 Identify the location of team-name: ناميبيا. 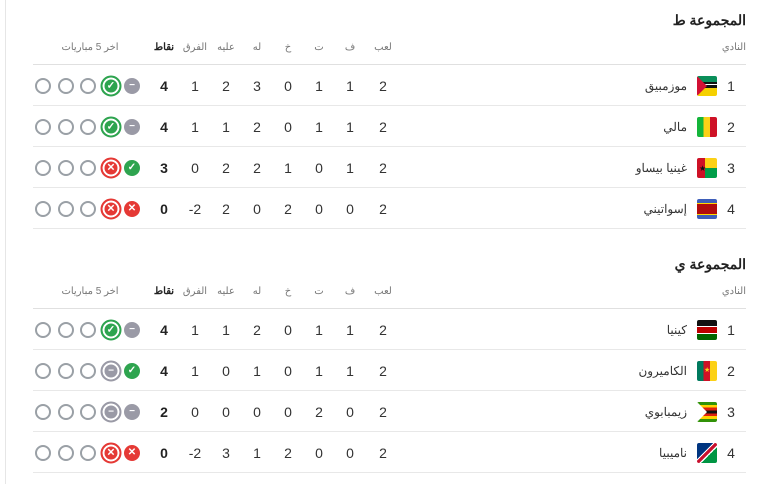
(673, 452).